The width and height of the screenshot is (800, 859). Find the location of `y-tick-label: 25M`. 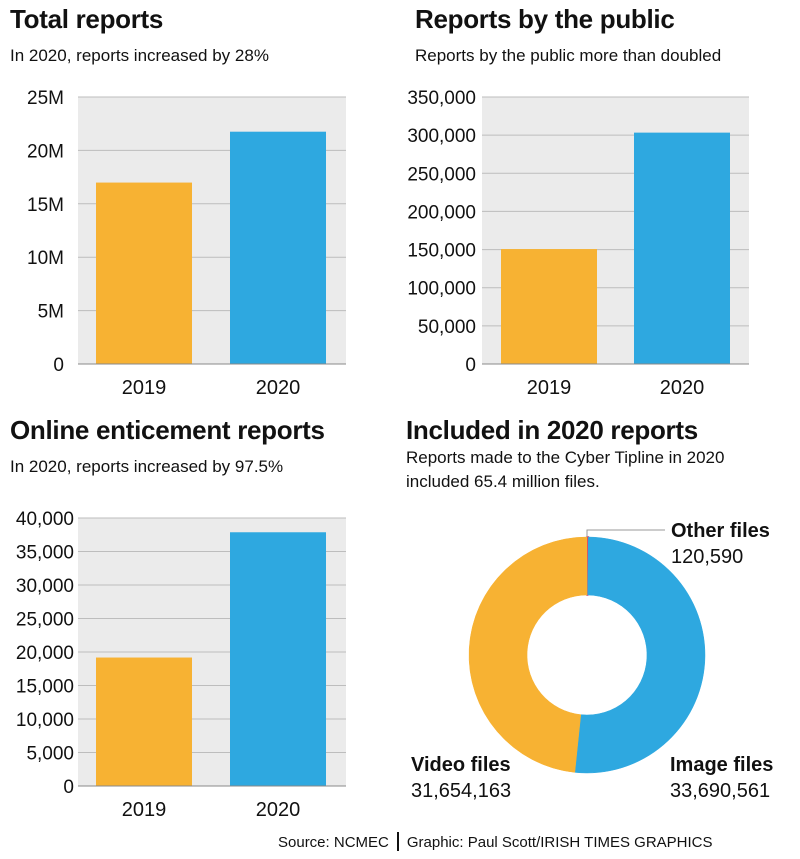

y-tick-label: 25M is located at coordinates (45, 98).